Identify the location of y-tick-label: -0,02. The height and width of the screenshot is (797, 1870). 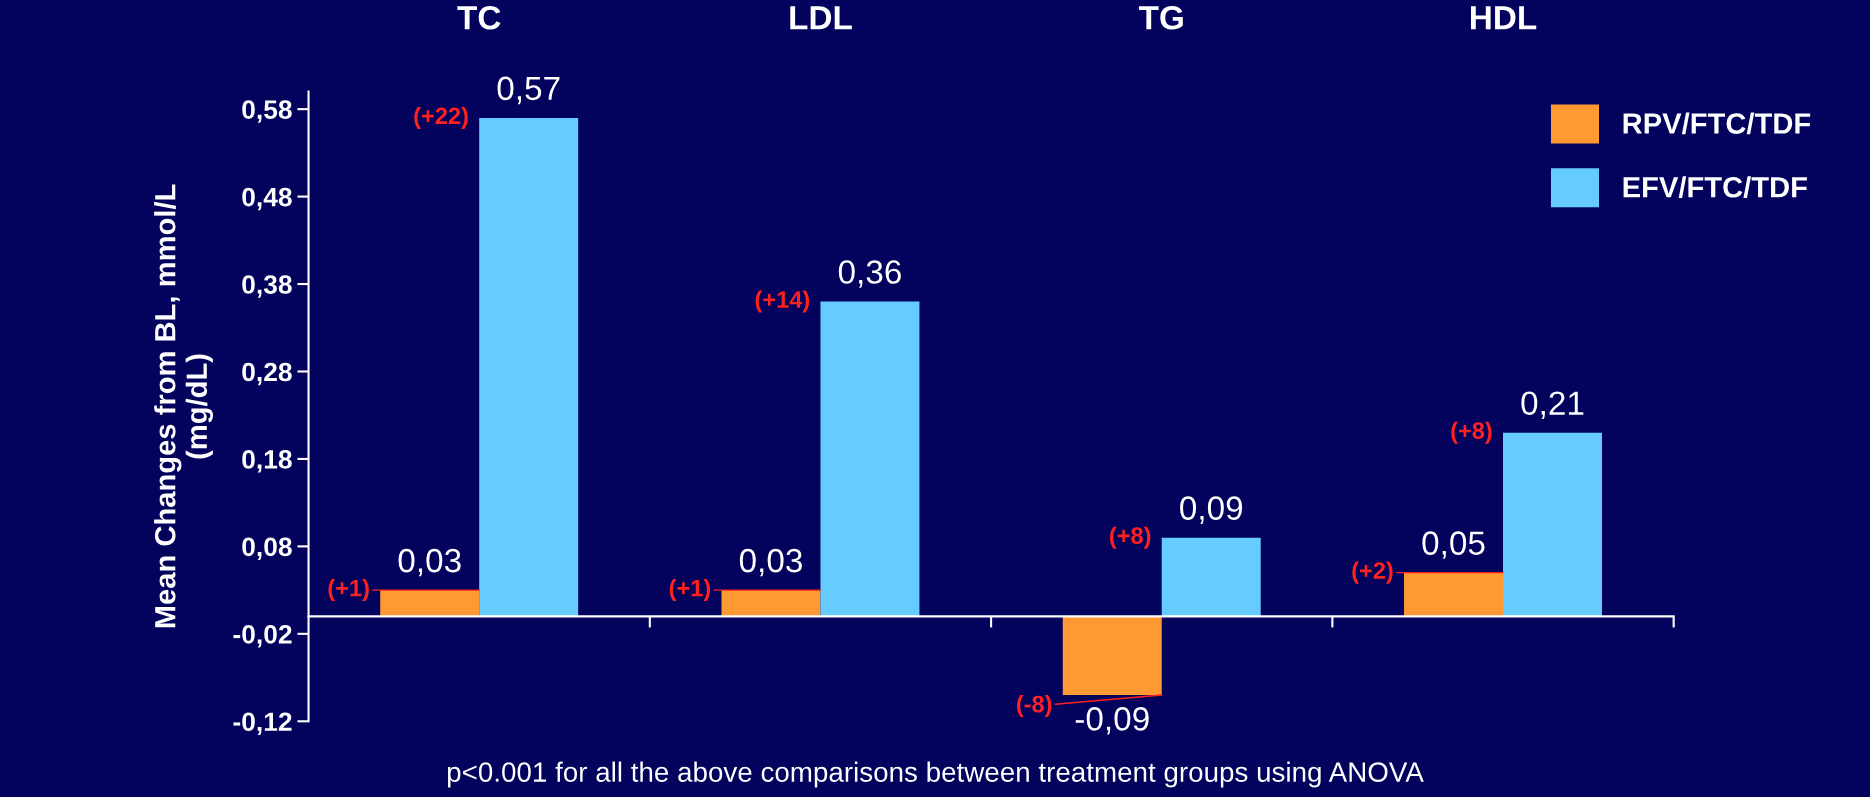
(262, 636).